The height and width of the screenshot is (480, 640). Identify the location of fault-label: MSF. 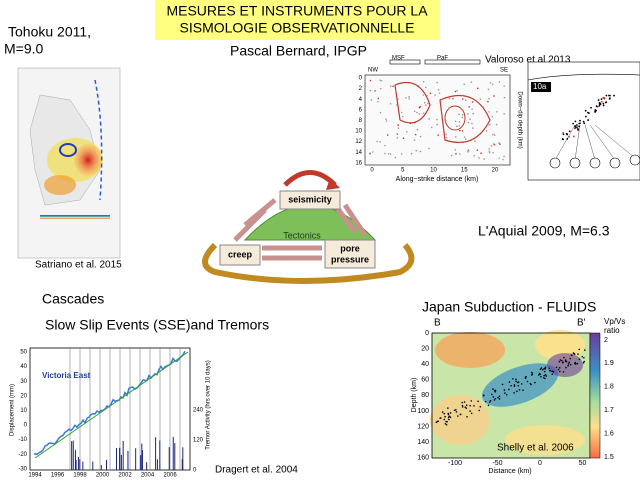
(398, 59).